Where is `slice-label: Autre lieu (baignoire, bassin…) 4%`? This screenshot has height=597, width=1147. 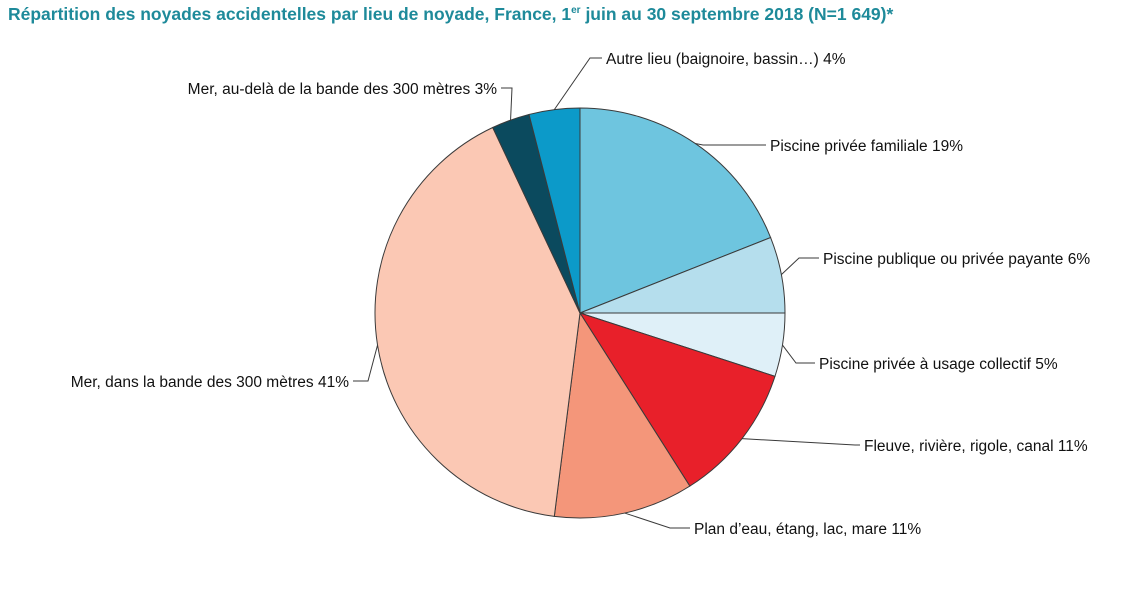
slice-label: Autre lieu (baignoire, bassin…) 4% is located at coordinates (726, 59).